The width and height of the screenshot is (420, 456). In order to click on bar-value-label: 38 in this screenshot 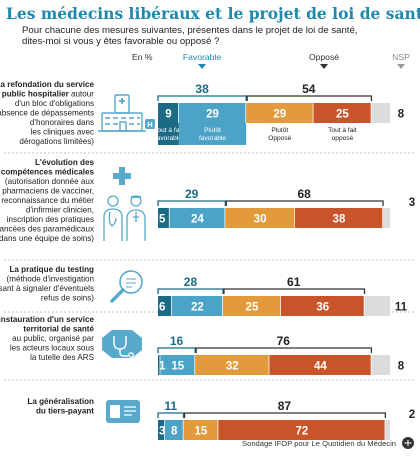, I will do `click(339, 220)`.